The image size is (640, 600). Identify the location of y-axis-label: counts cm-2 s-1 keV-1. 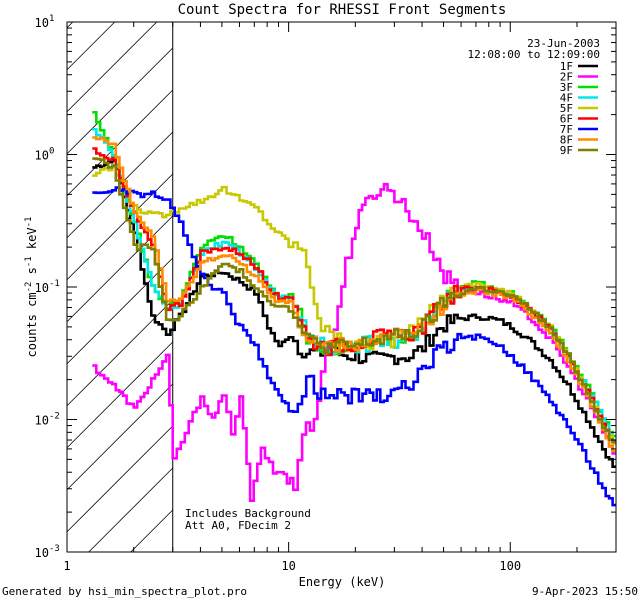
(31, 287).